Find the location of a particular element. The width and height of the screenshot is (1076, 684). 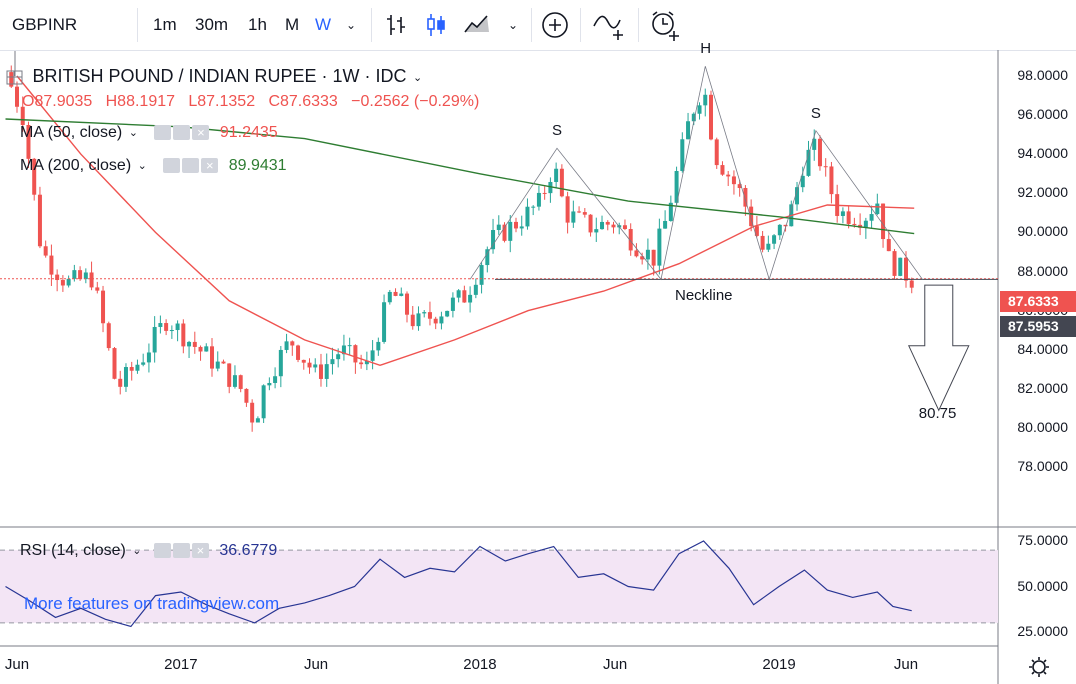

chart-title: BRITISH POUND / INDIAN RUPEE · 1W · IDC is located at coordinates (219, 76).